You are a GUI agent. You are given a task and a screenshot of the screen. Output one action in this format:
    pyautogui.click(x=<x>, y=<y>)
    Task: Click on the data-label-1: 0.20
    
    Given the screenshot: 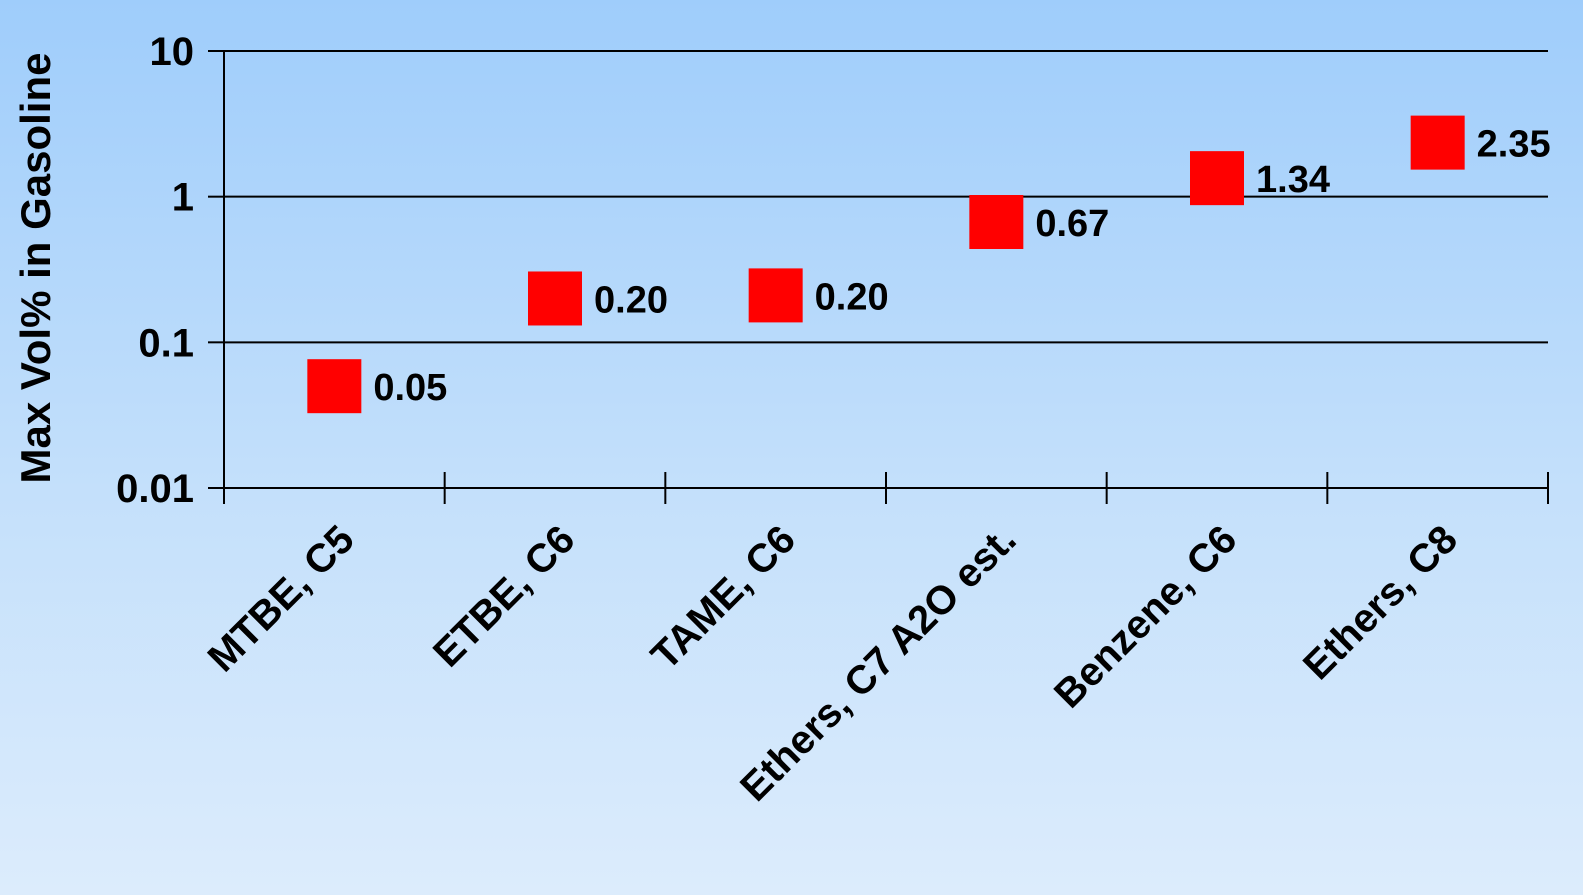 What is the action you would take?
    pyautogui.click(x=631, y=300)
    